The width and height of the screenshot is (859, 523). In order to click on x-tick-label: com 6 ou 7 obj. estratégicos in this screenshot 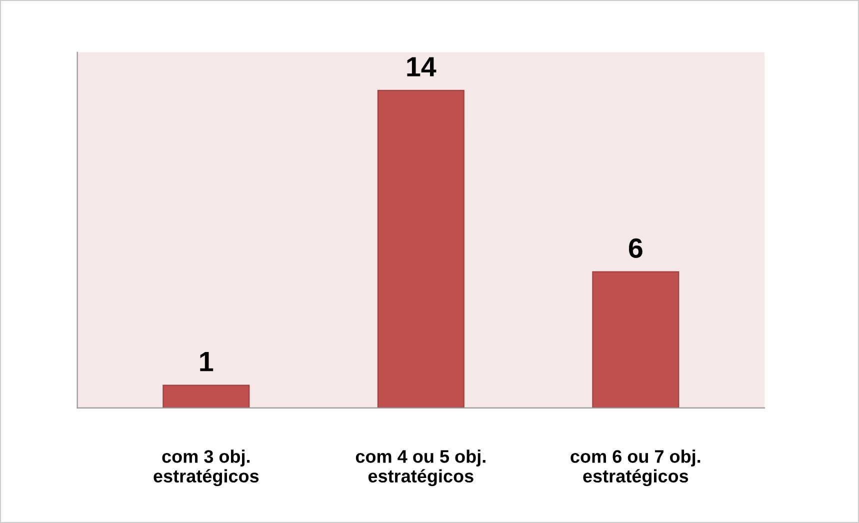, I will do `click(635, 468)`.